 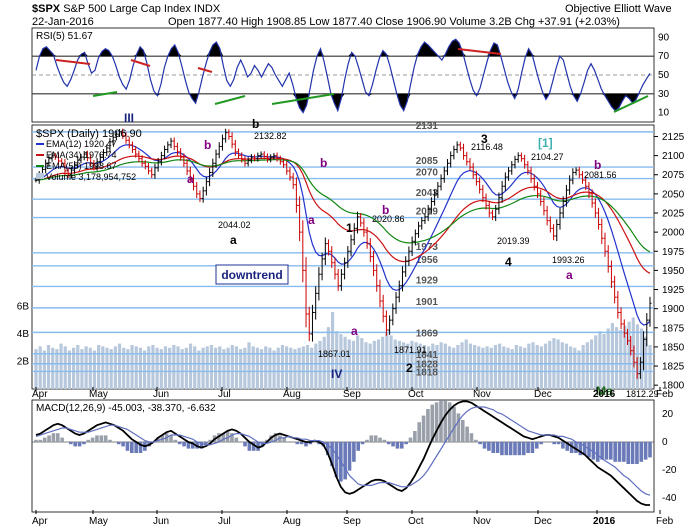 I want to click on x-tick-label: Dec, so click(x=543, y=394).